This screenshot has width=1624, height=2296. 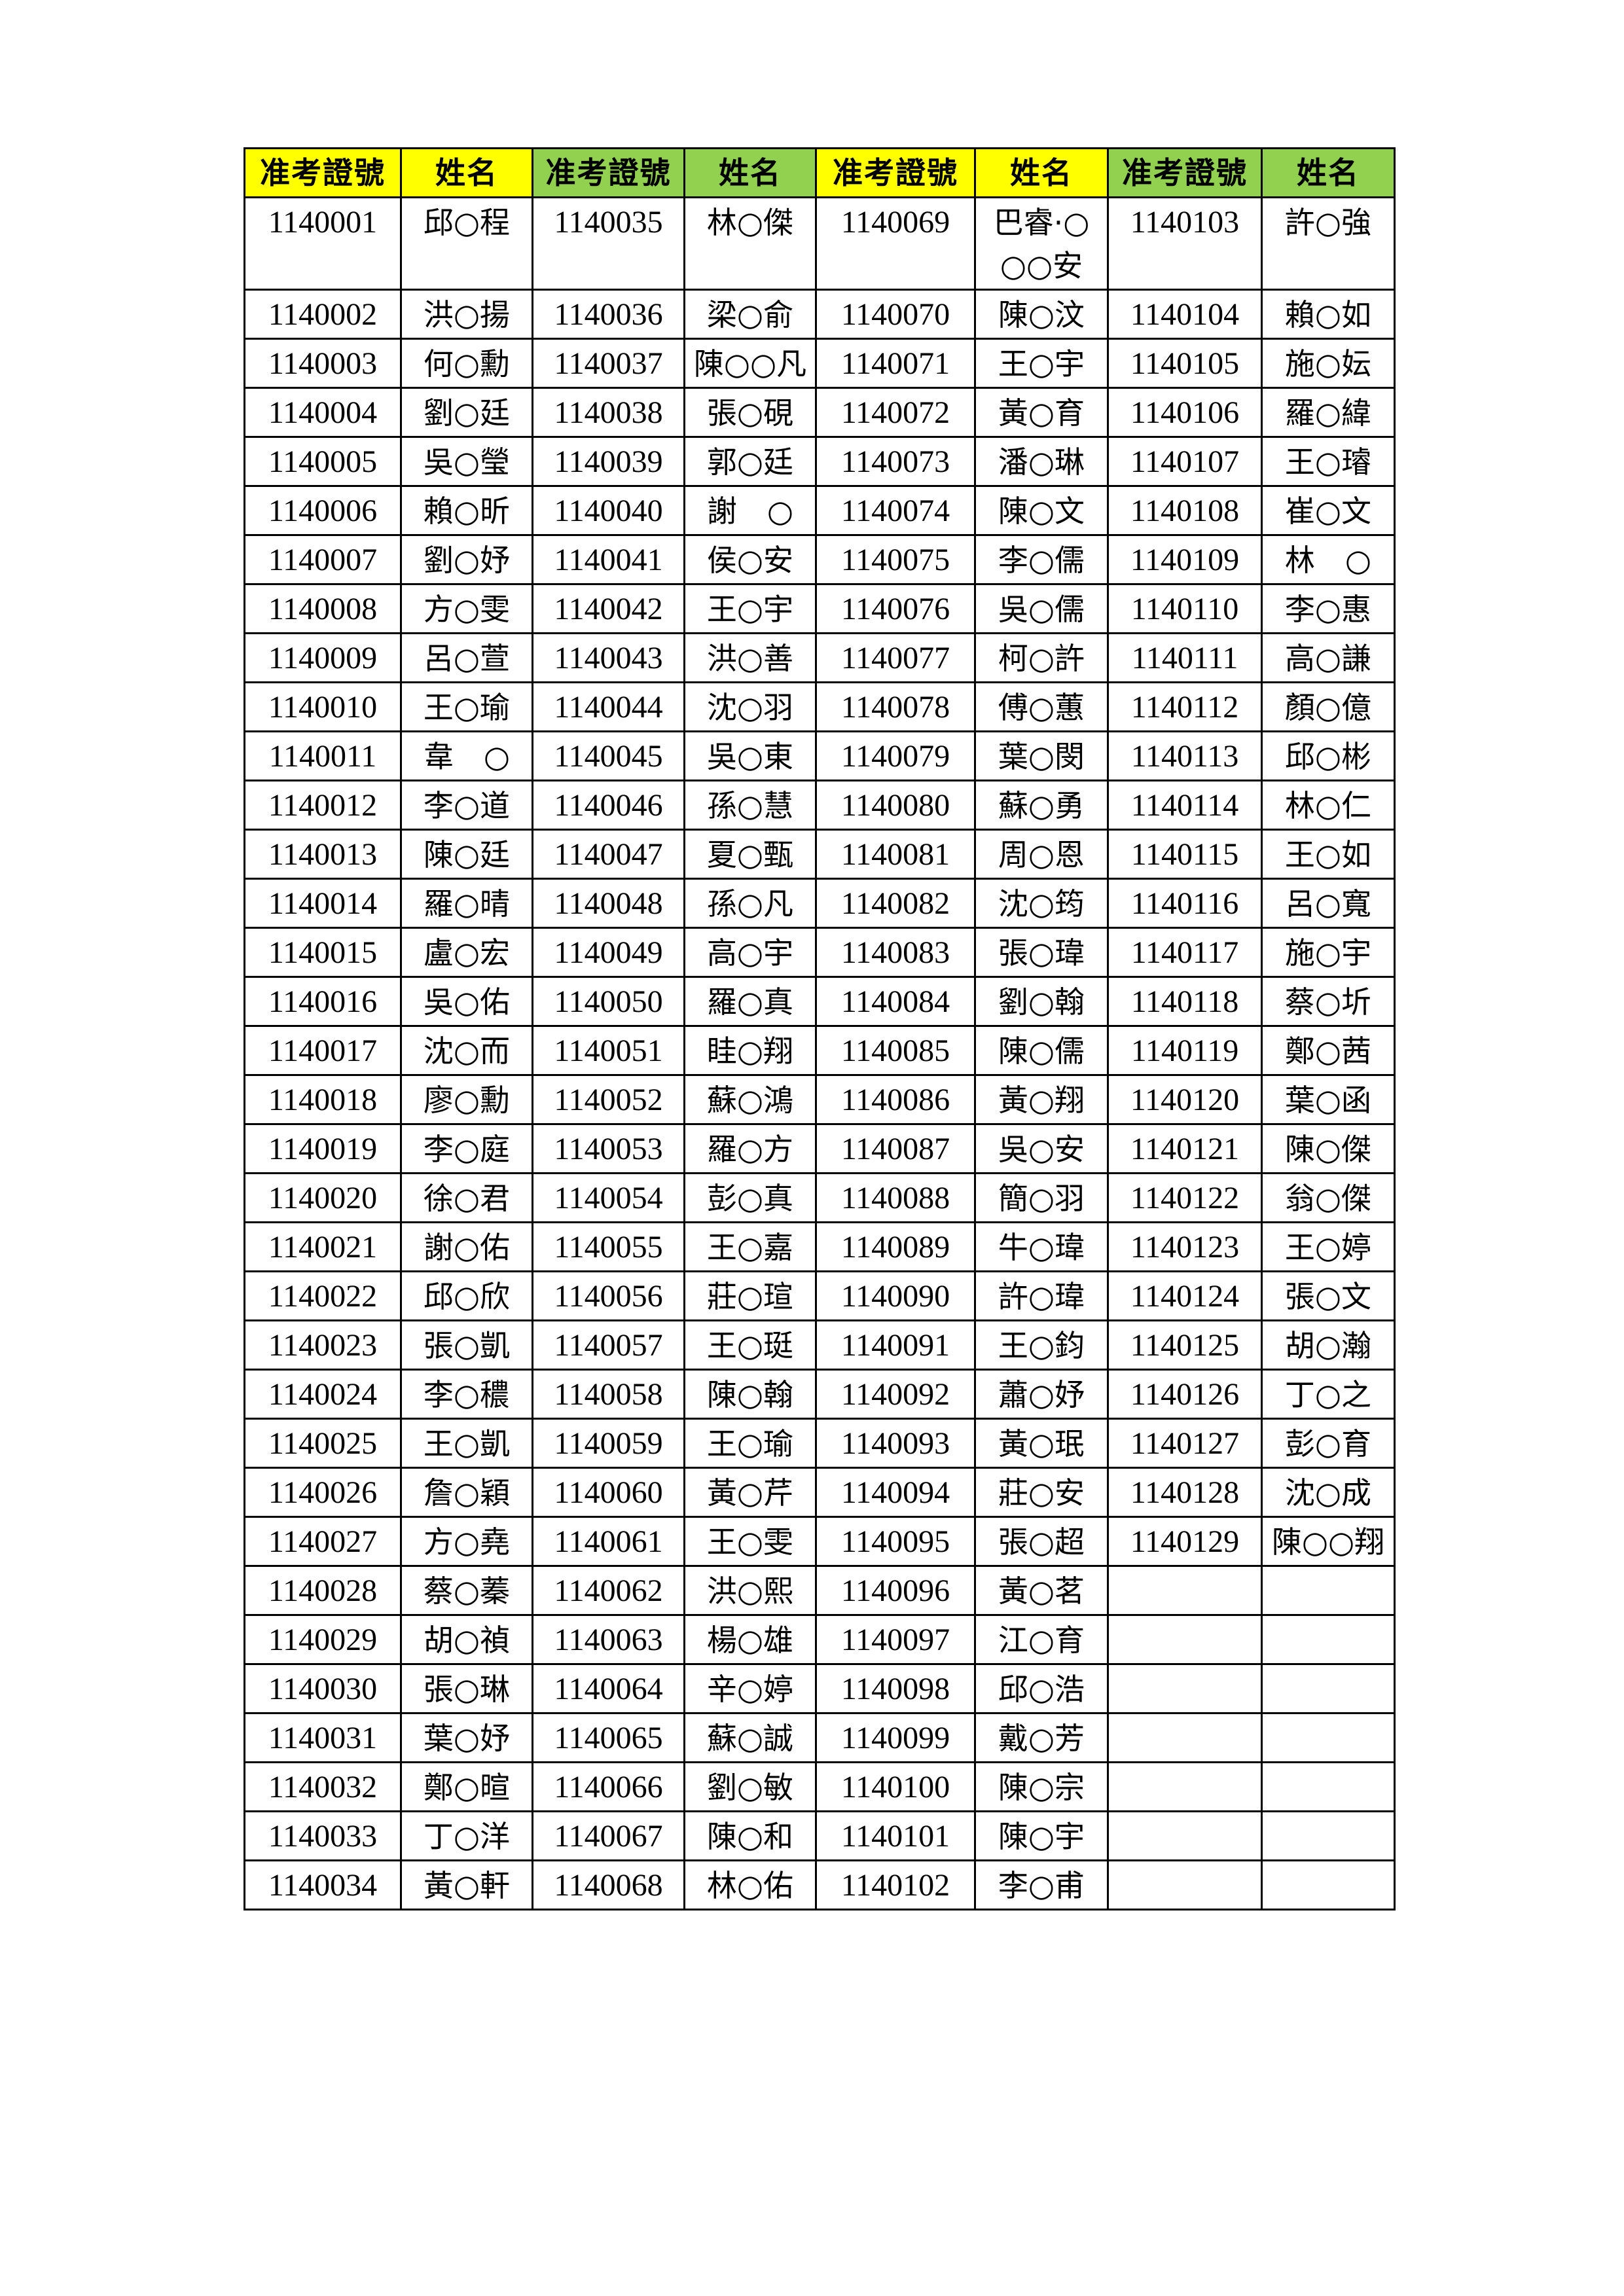 What do you see at coordinates (1041, 608) in the screenshot?
I see `name-cell: 吳○儒` at bounding box center [1041, 608].